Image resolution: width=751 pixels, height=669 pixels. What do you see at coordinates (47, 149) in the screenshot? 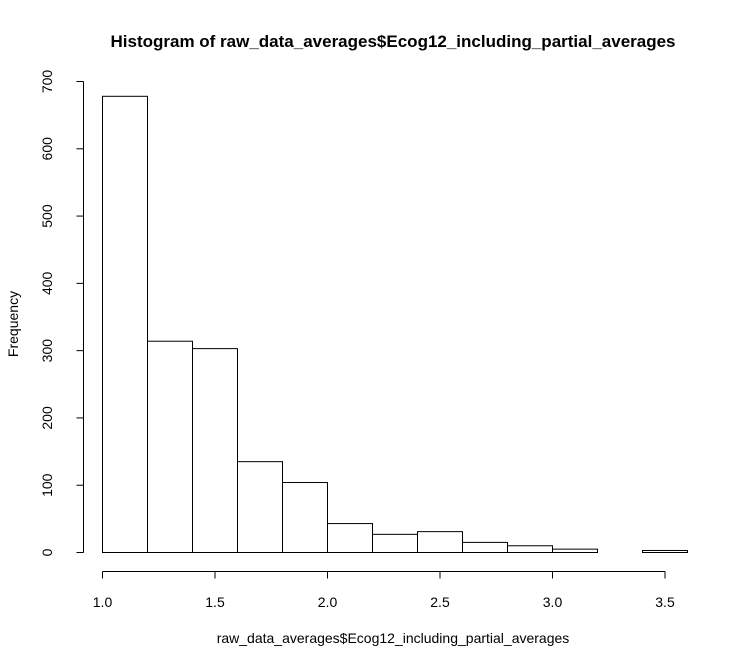
I see `y-tick-label: 600` at bounding box center [47, 149].